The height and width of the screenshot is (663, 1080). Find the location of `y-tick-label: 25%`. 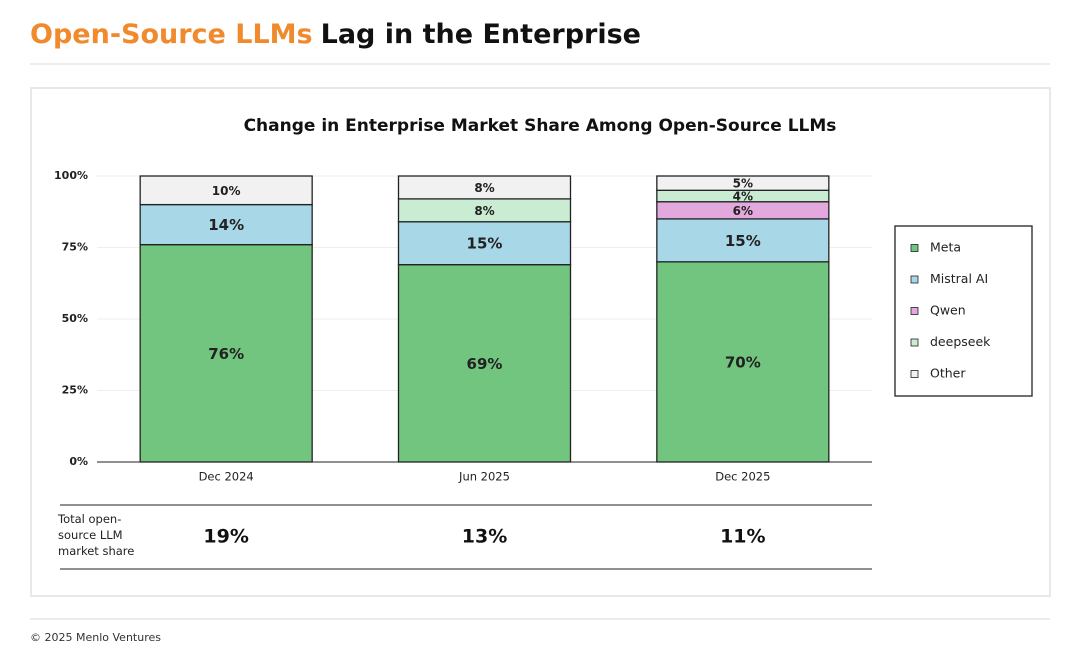

y-tick-label: 25% is located at coordinates (75, 390).